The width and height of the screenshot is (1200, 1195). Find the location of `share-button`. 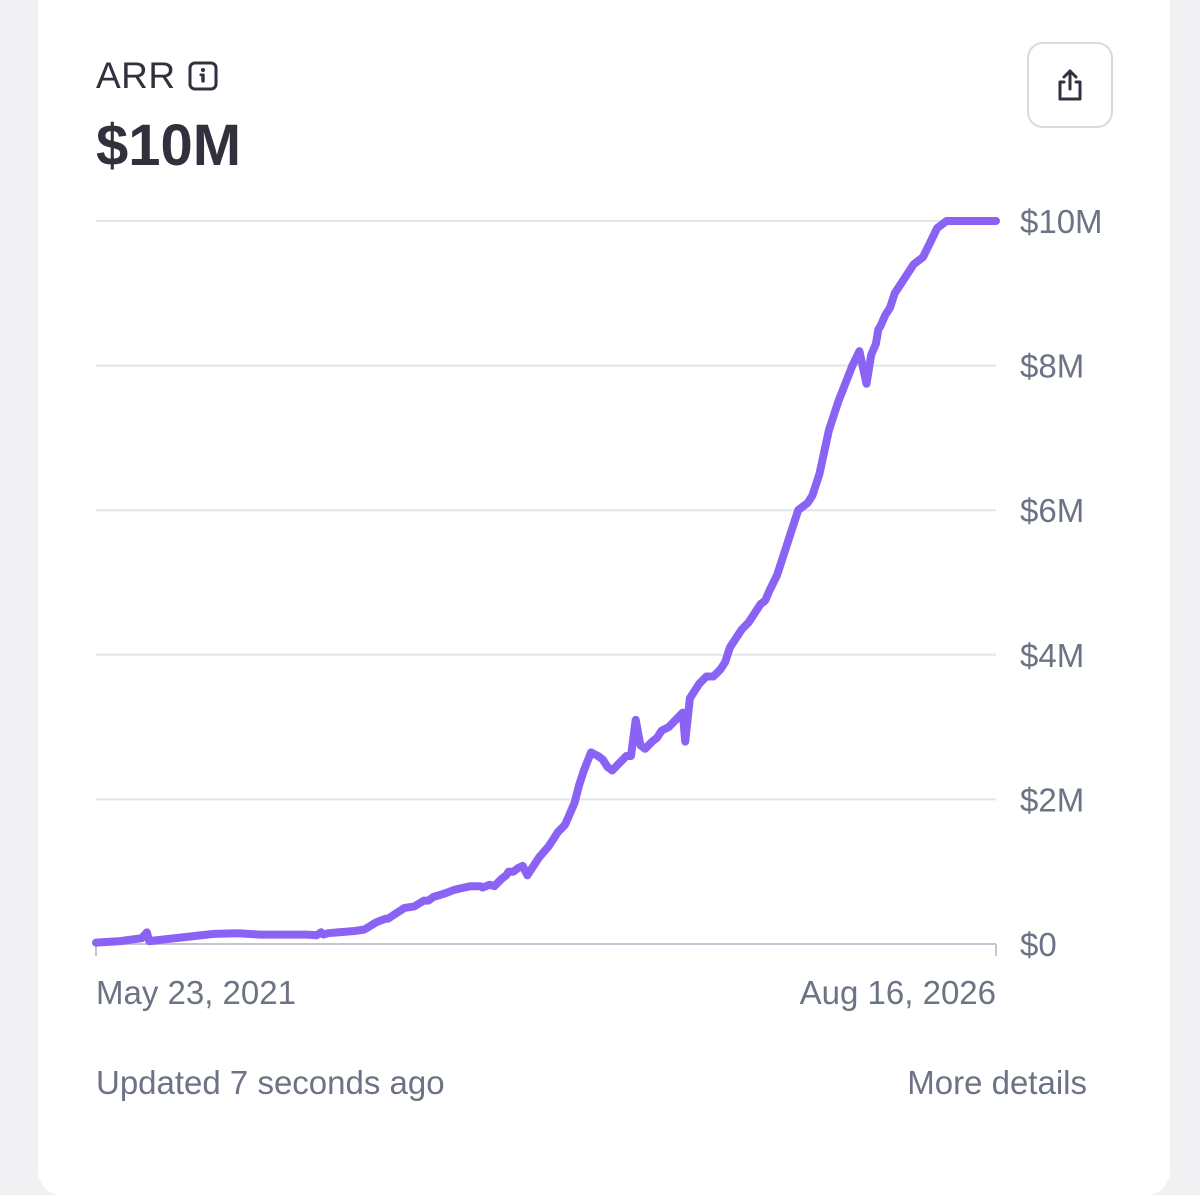

share-button is located at coordinates (1070, 85).